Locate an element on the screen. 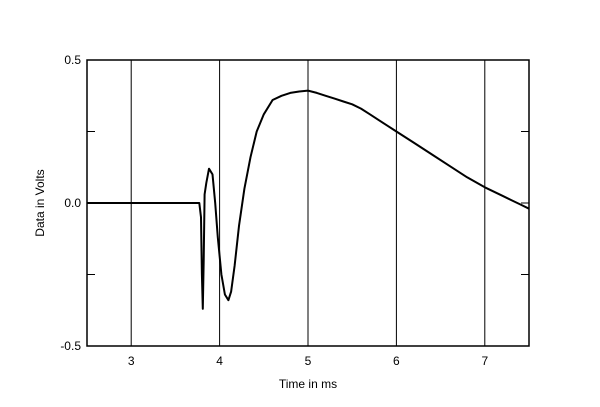 Image resolution: width=600 pixels, height=407 pixels. x-tick-label: 4 is located at coordinates (219, 361).